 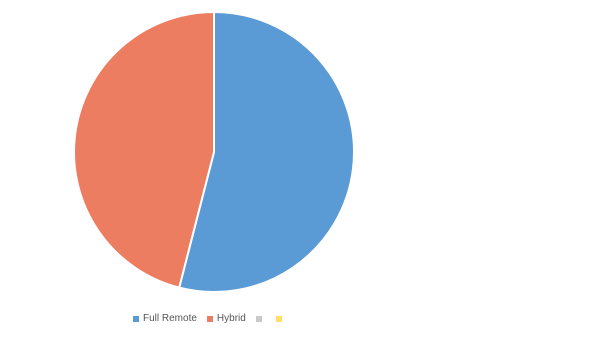 I want to click on legend-label-full-remote: Full Remote, so click(x=170, y=318).